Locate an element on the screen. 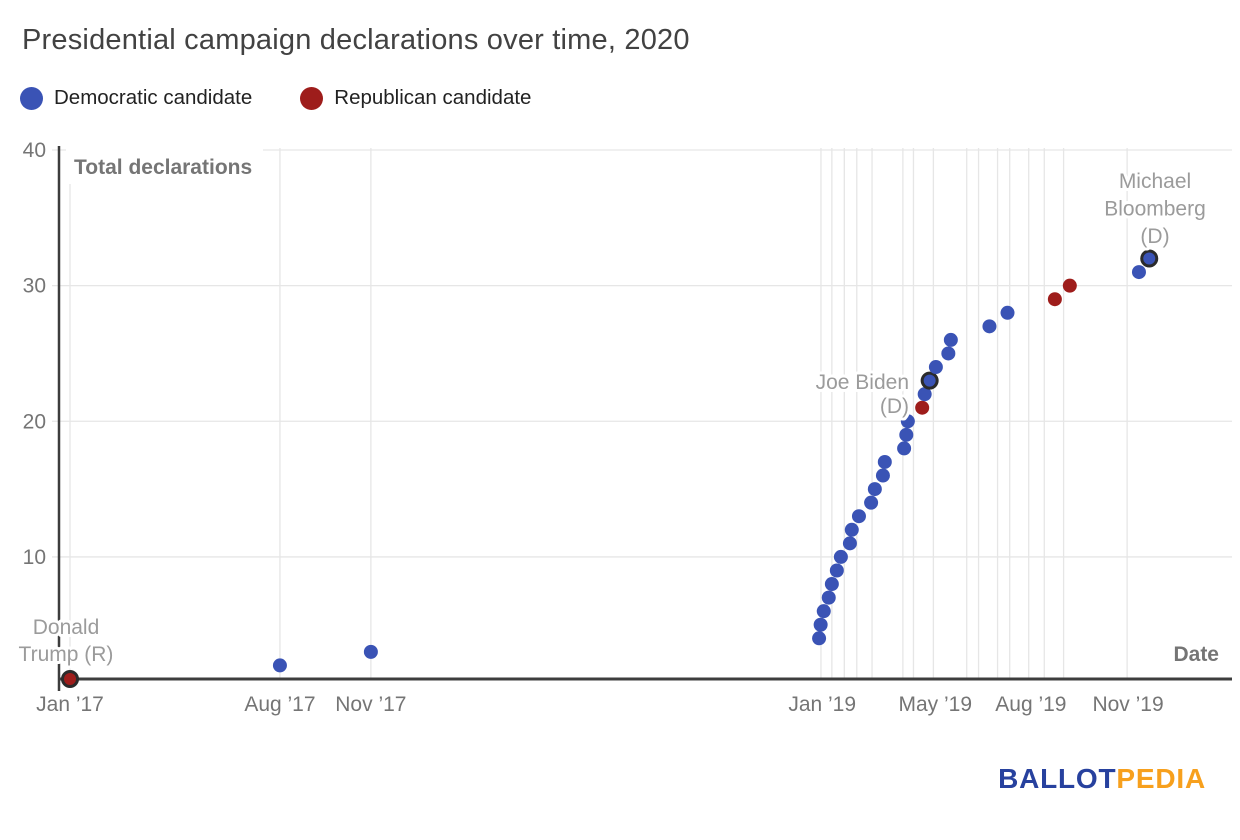  annotation-joe-biden: (D) is located at coordinates (894, 406).